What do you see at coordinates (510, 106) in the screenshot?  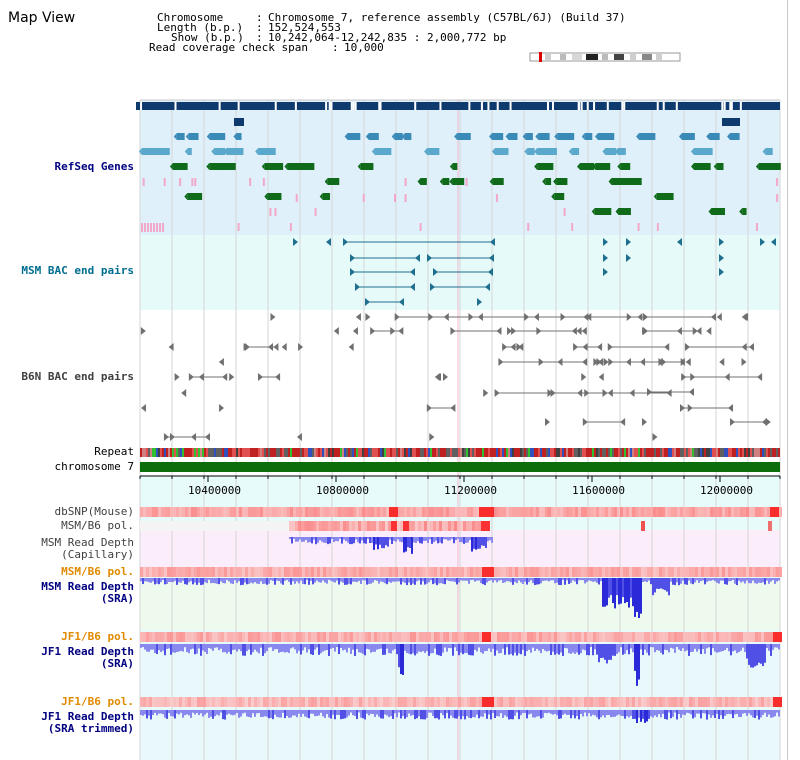 I see `gene-gap` at bounding box center [510, 106].